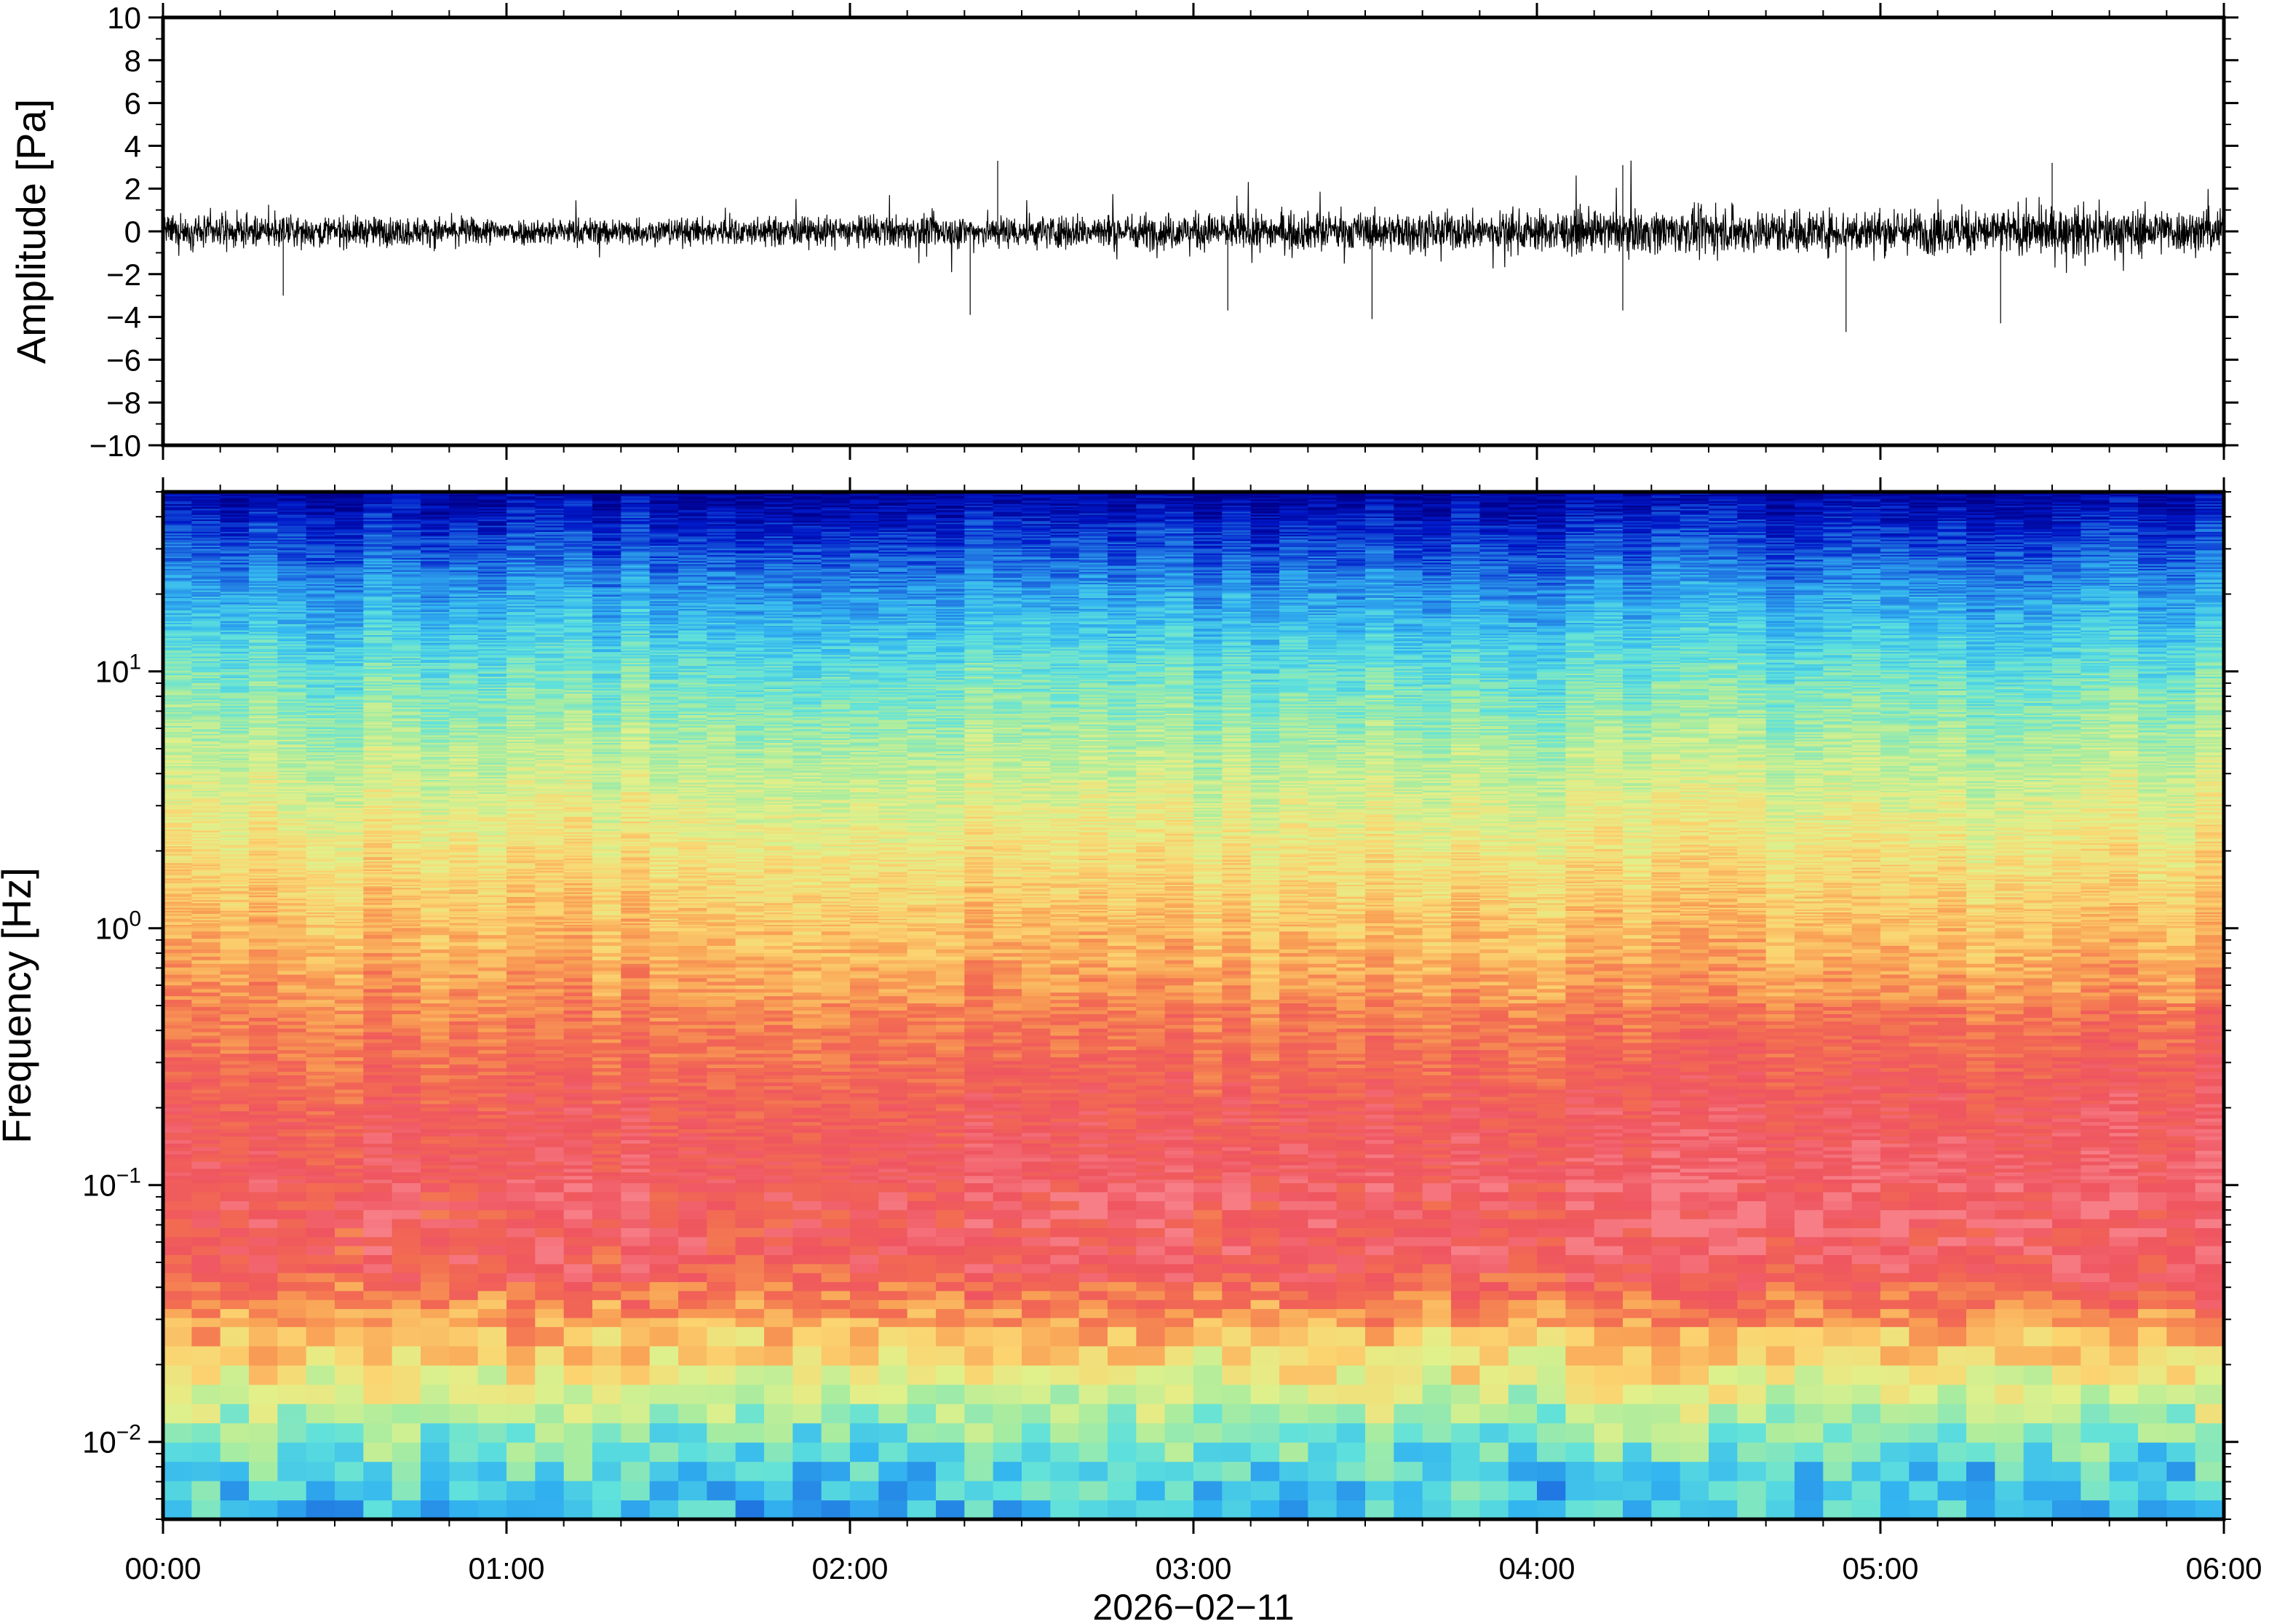 The width and height of the screenshot is (2269, 1624). What do you see at coordinates (1193, 246) in the screenshot?
I see `waveform-trace` at bounding box center [1193, 246].